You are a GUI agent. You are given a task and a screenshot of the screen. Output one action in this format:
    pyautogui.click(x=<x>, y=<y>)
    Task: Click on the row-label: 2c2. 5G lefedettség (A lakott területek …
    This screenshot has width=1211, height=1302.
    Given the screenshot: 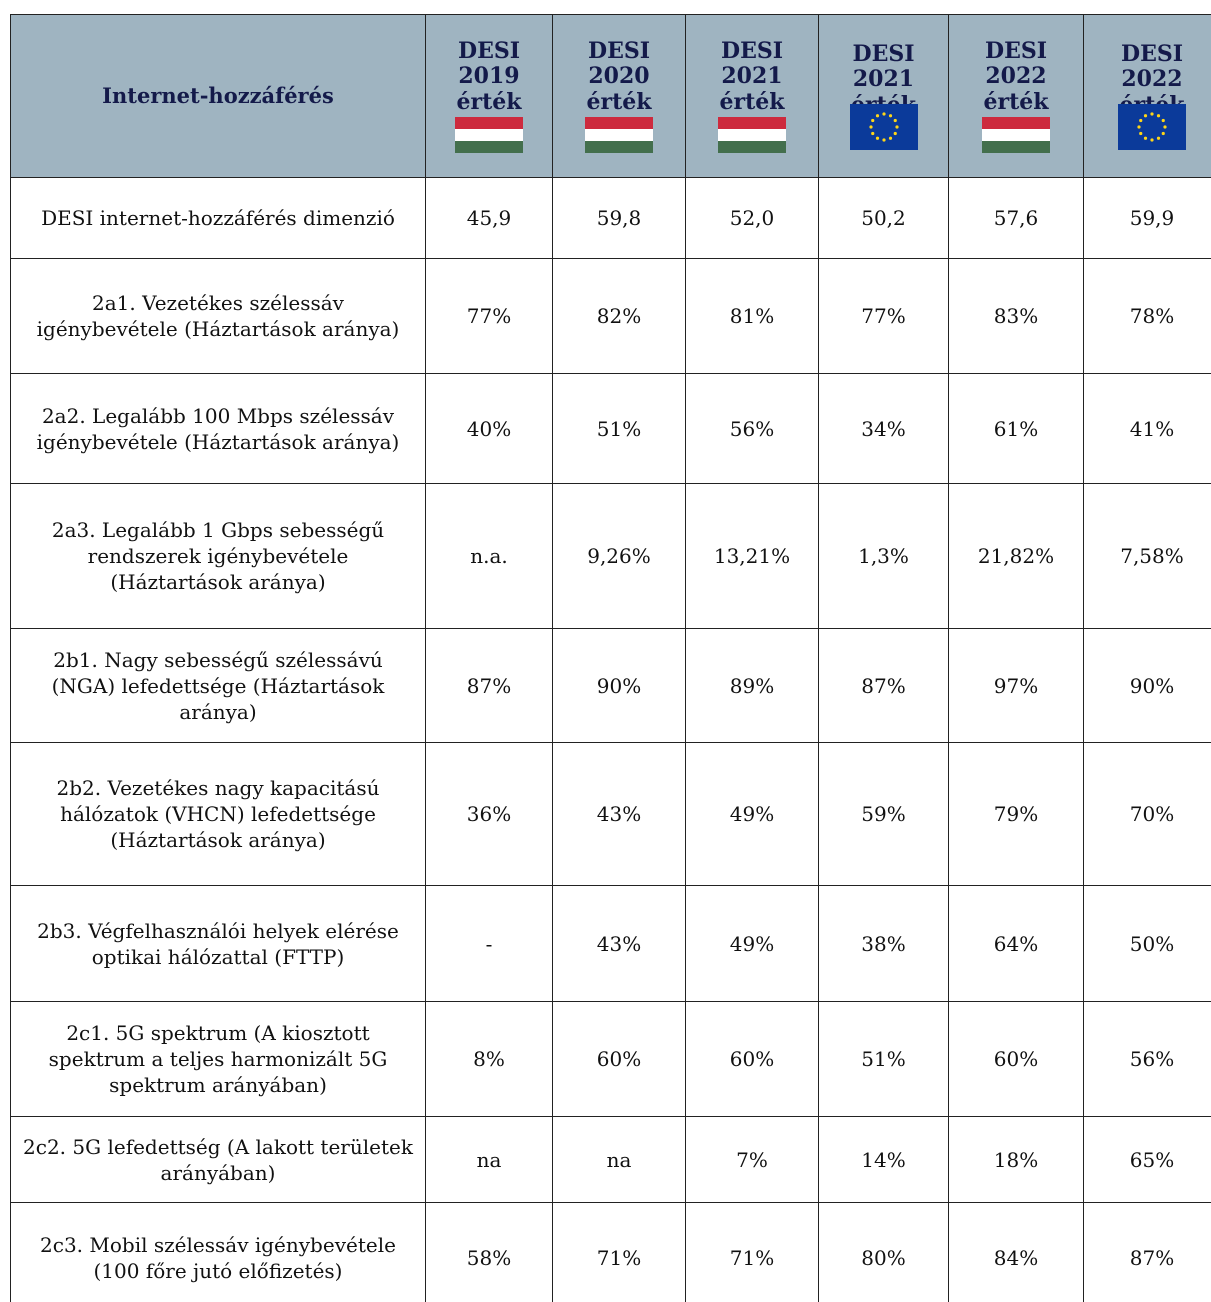 What is the action you would take?
    pyautogui.click(x=218, y=1159)
    